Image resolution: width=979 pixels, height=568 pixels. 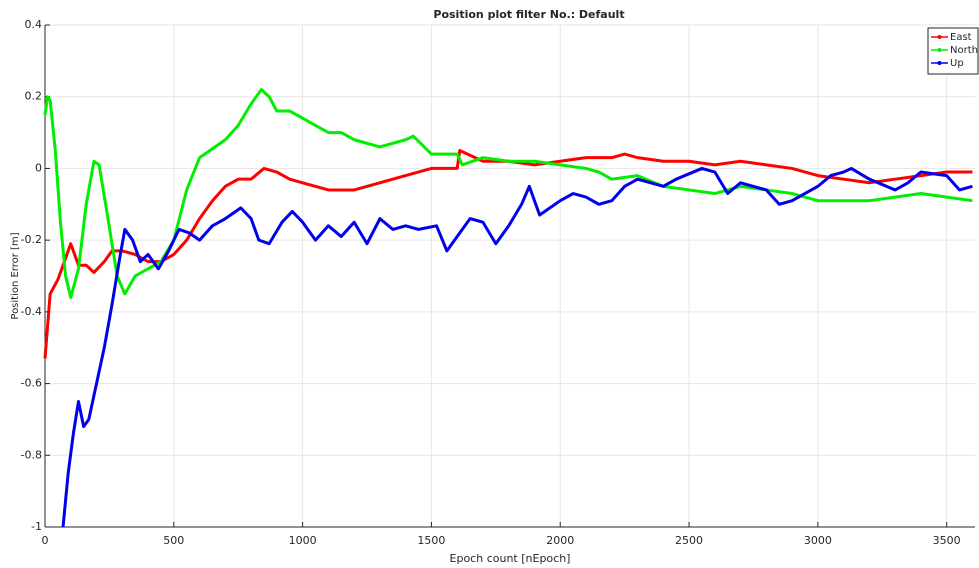 What do you see at coordinates (689, 540) in the screenshot?
I see `x-tick-label: 2500` at bounding box center [689, 540].